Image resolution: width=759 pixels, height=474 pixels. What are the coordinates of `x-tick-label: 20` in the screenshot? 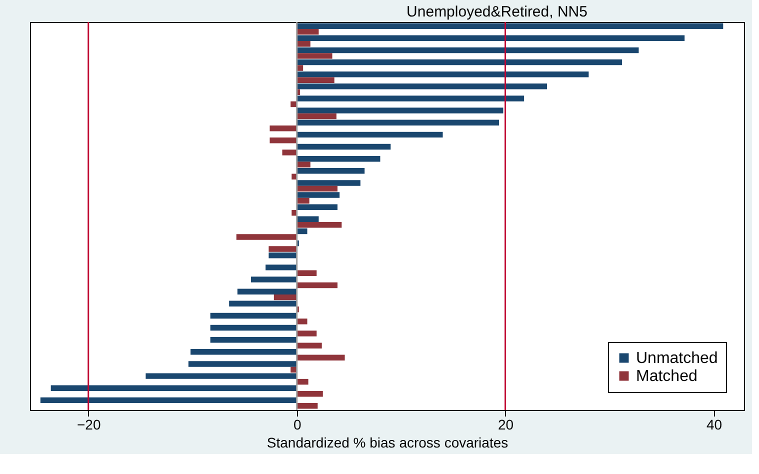 It's located at (506, 424).